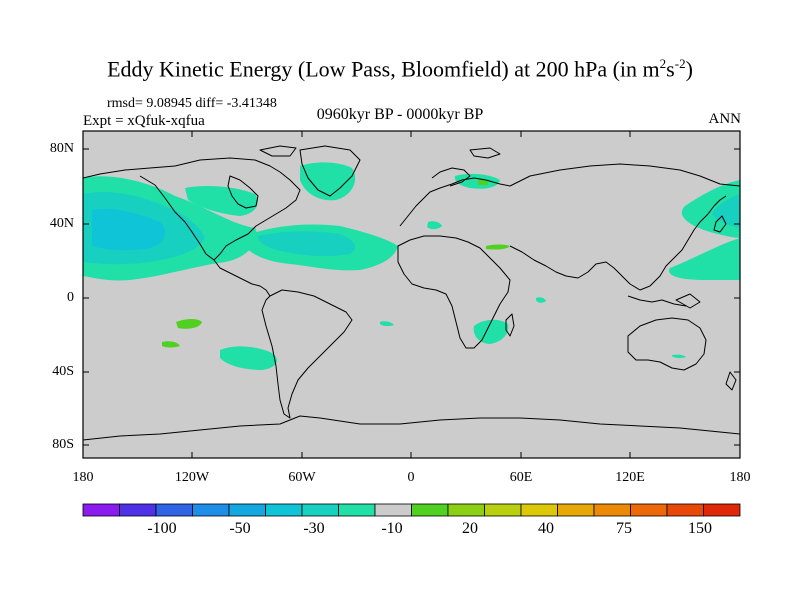  Describe the element at coordinates (740, 477) in the screenshot. I see `x-label-180e: 180` at that location.